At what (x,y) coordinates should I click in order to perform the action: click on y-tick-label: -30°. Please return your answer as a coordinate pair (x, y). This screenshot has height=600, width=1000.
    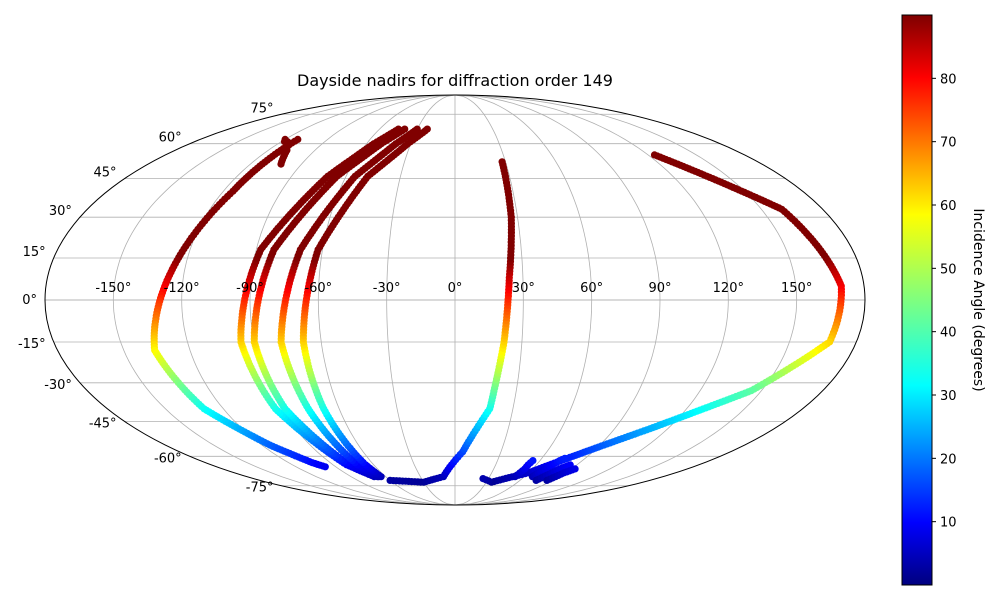
    Looking at the image, I should click on (58, 385).